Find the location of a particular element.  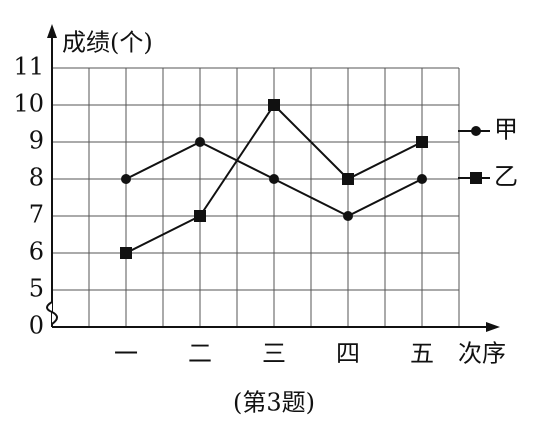

x-tick-label: 五 is located at coordinates (422, 354).